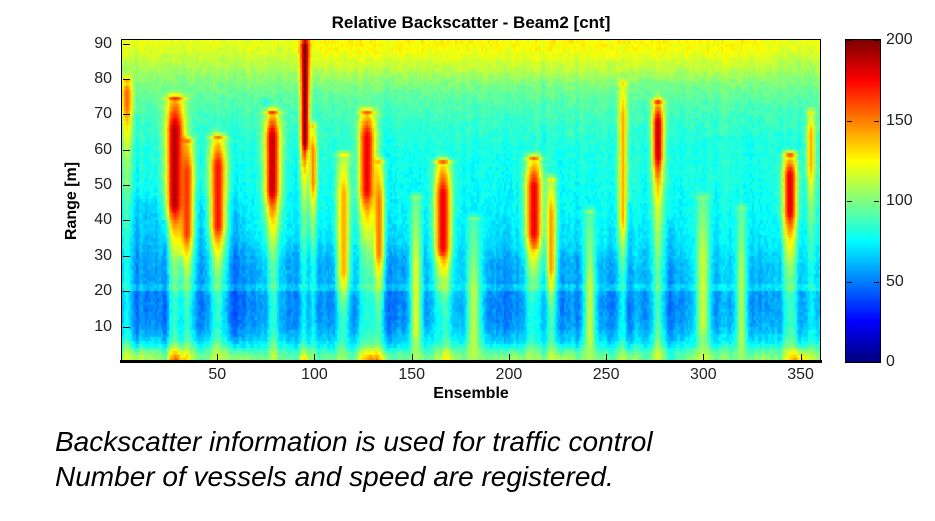 Image resolution: width=935 pixels, height=521 pixels. I want to click on y-tick-label: 40, so click(103, 220).